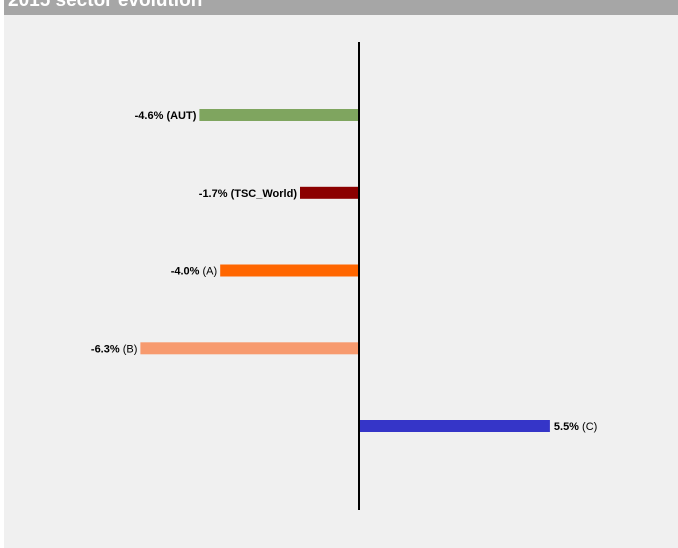 This screenshot has height=548, width=678. What do you see at coordinates (329, 192) in the screenshot?
I see `bar-tsc_world` at bounding box center [329, 192].